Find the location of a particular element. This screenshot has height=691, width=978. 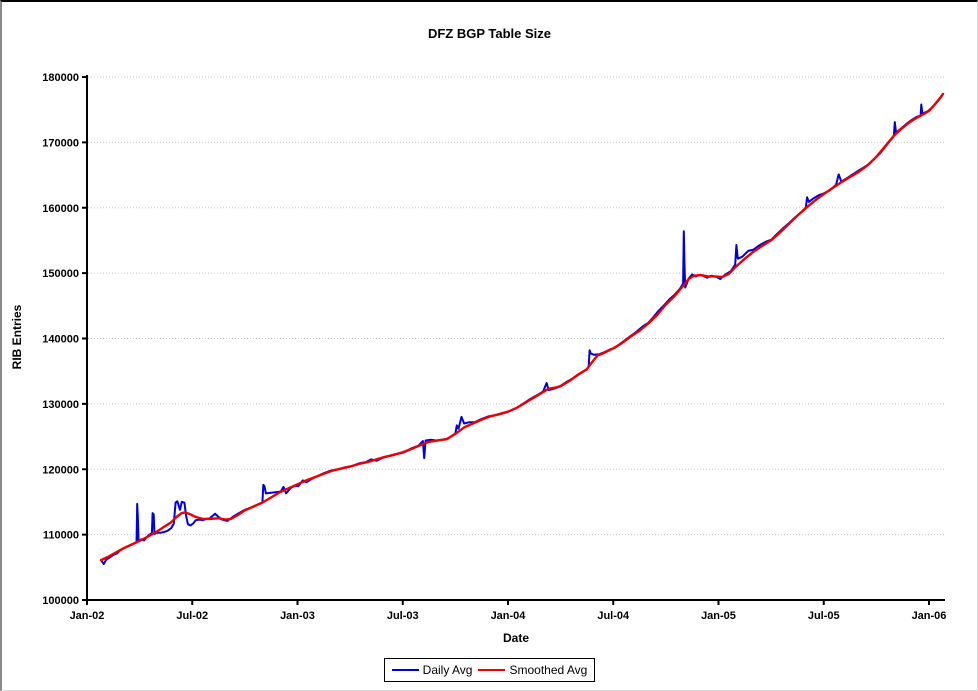

x-tick-label: Jan-02 is located at coordinates (87, 616).